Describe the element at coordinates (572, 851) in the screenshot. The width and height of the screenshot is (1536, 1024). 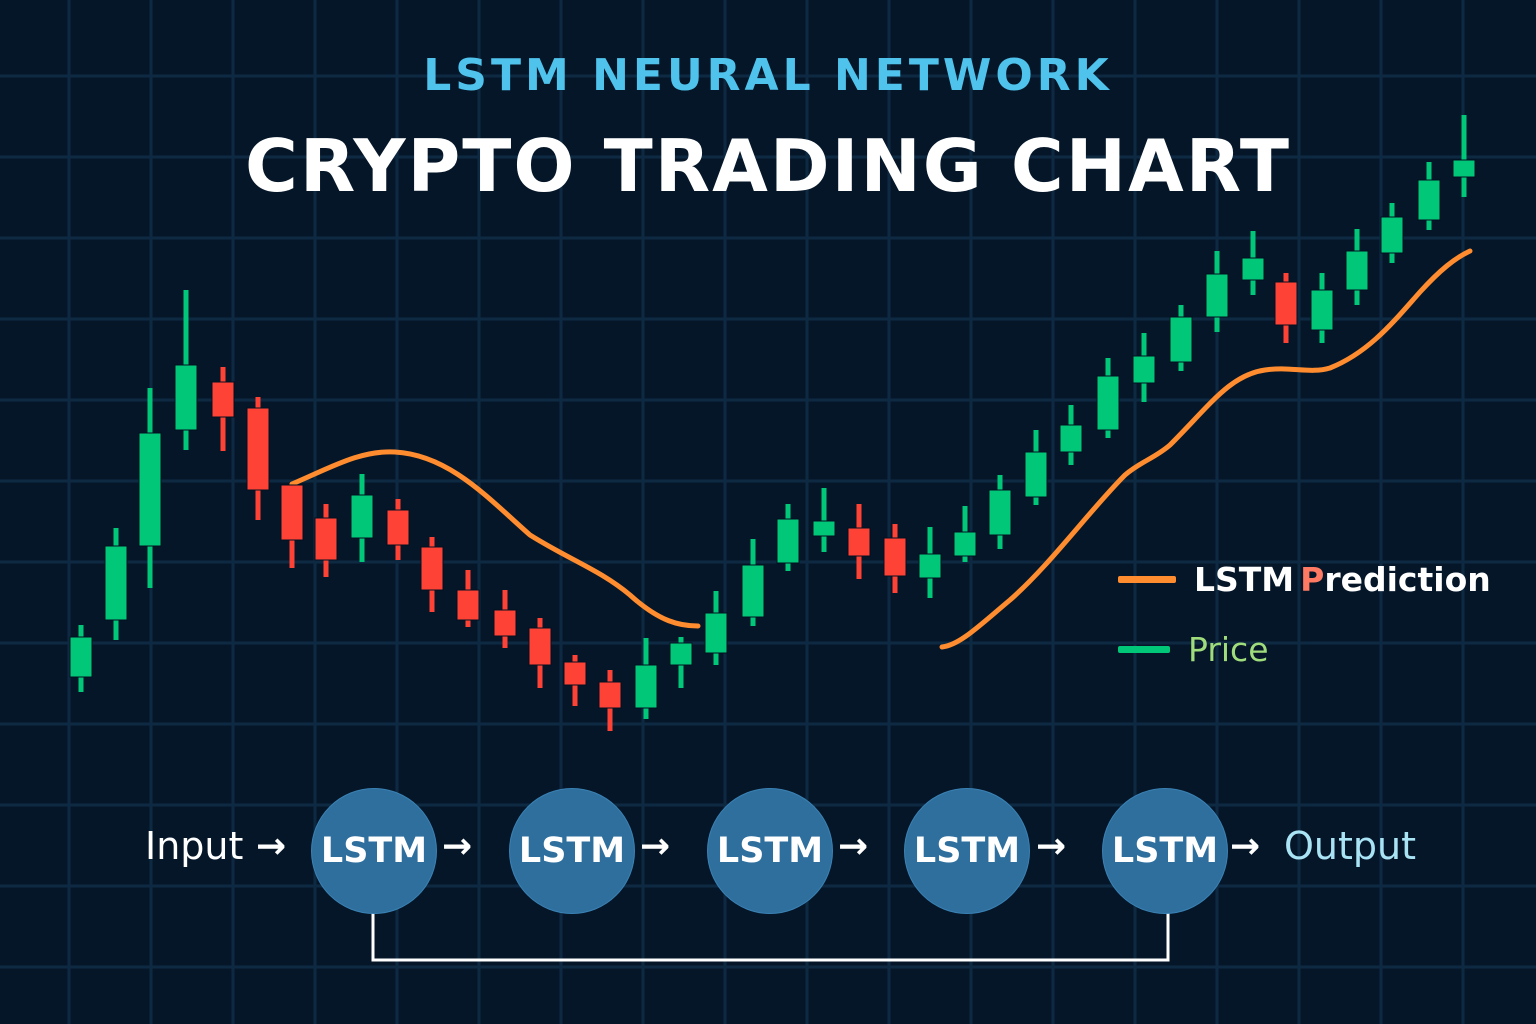
I see `lstm-node-2: LSTM` at that location.